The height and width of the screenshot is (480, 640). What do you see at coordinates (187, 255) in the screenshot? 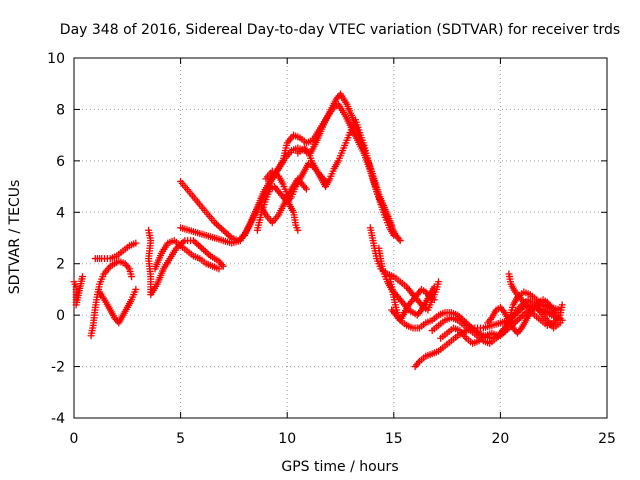
I see `series-trace-f` at bounding box center [187, 255].